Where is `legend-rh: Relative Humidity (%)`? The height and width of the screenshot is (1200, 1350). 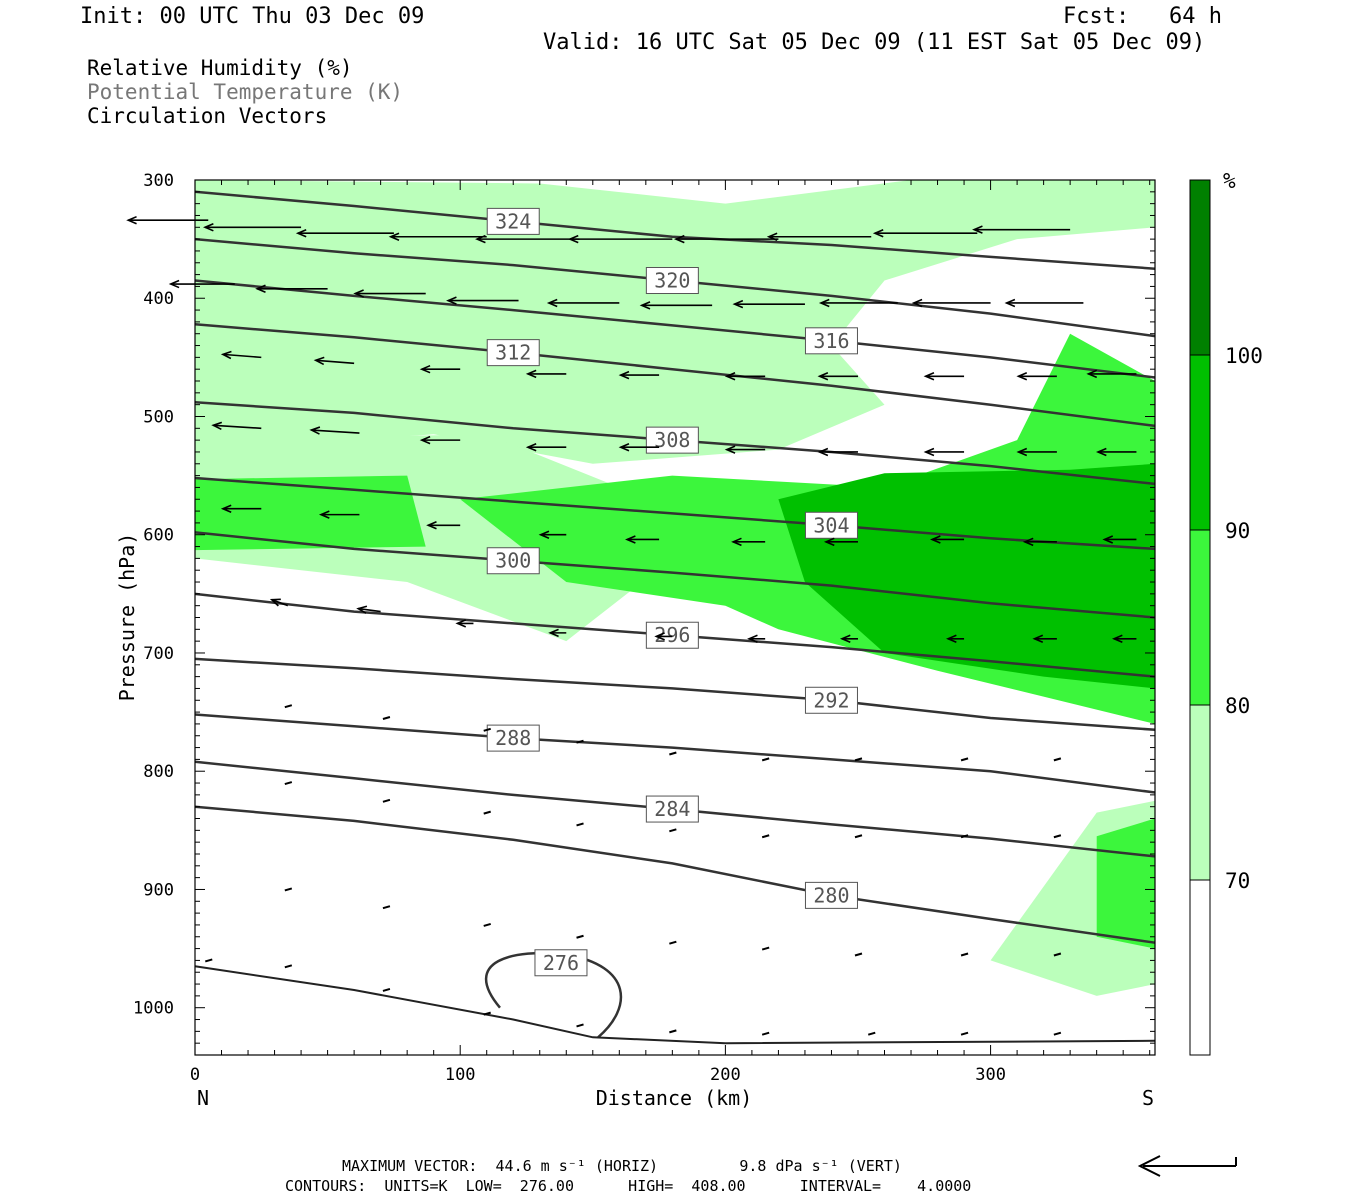 legend-rh: Relative Humidity (%) is located at coordinates (220, 68).